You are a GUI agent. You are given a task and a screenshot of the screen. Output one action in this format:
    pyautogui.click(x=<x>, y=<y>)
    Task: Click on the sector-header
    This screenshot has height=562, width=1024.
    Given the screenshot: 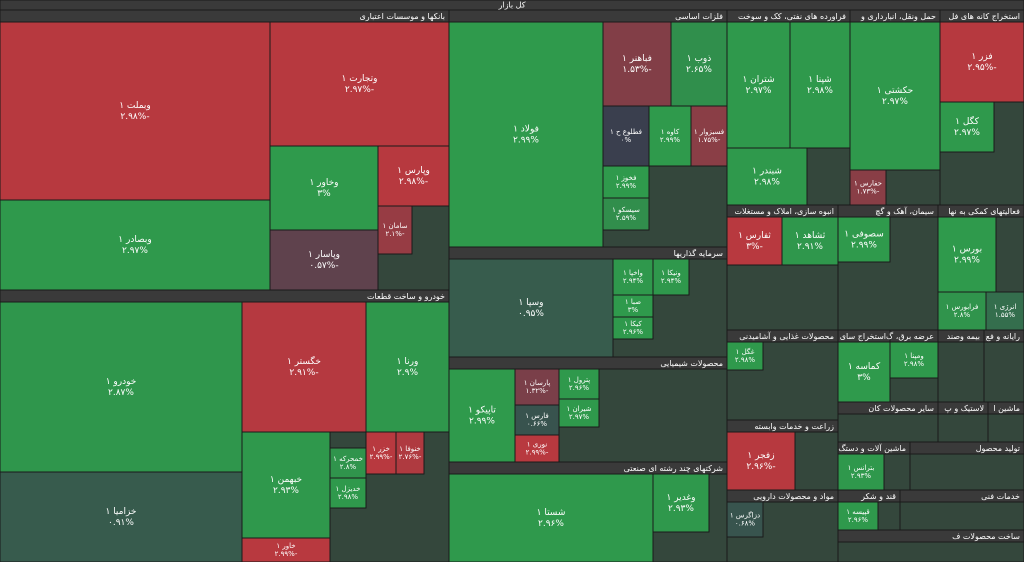 What is the action you would take?
    pyautogui.click(x=966, y=448)
    